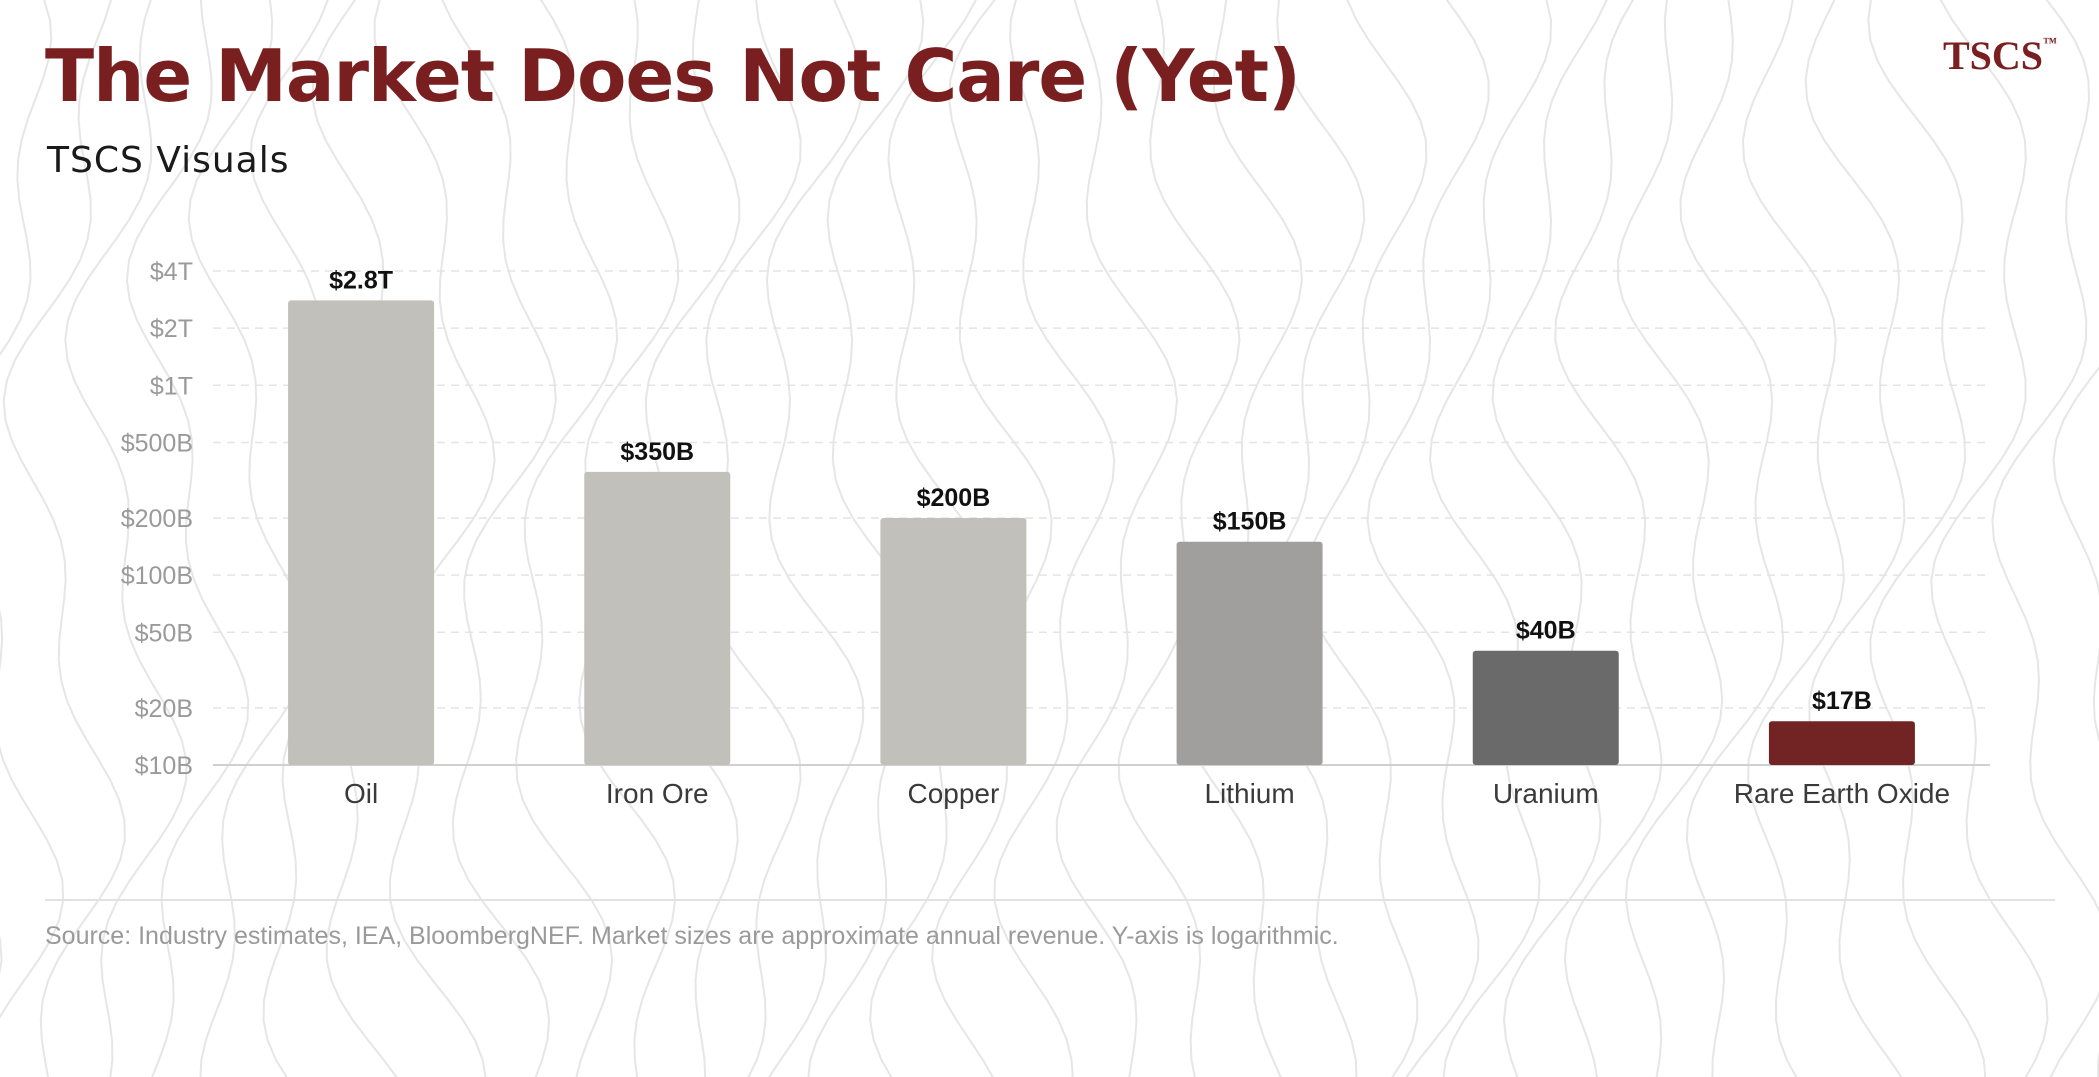 This screenshot has width=2099, height=1077. I want to click on brand-name: TSCS, so click(1992, 55).